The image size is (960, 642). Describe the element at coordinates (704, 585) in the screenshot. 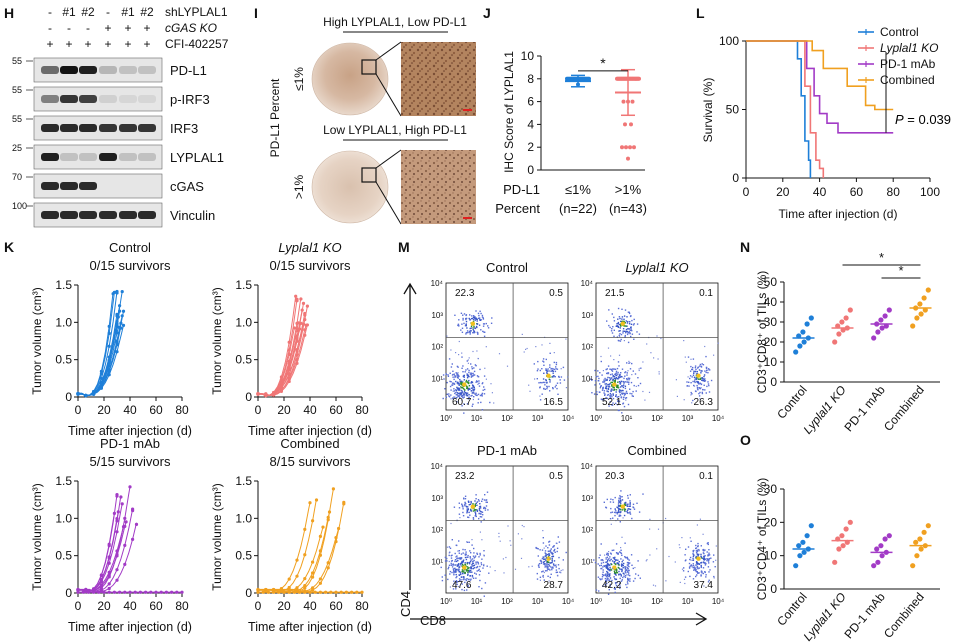

I see `m-quad-lr: 37.4` at that location.